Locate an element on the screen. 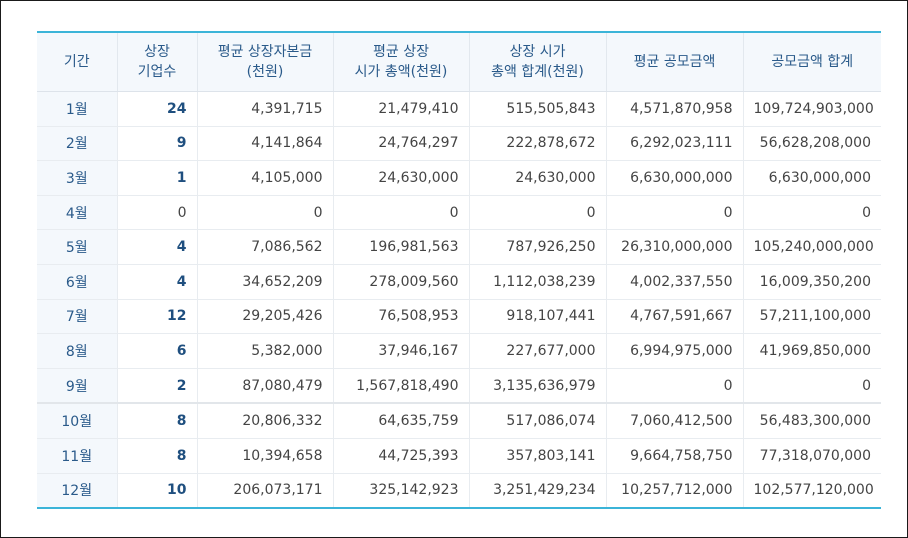  total-offering-cell: 105,240,000,000 is located at coordinates (812, 247).